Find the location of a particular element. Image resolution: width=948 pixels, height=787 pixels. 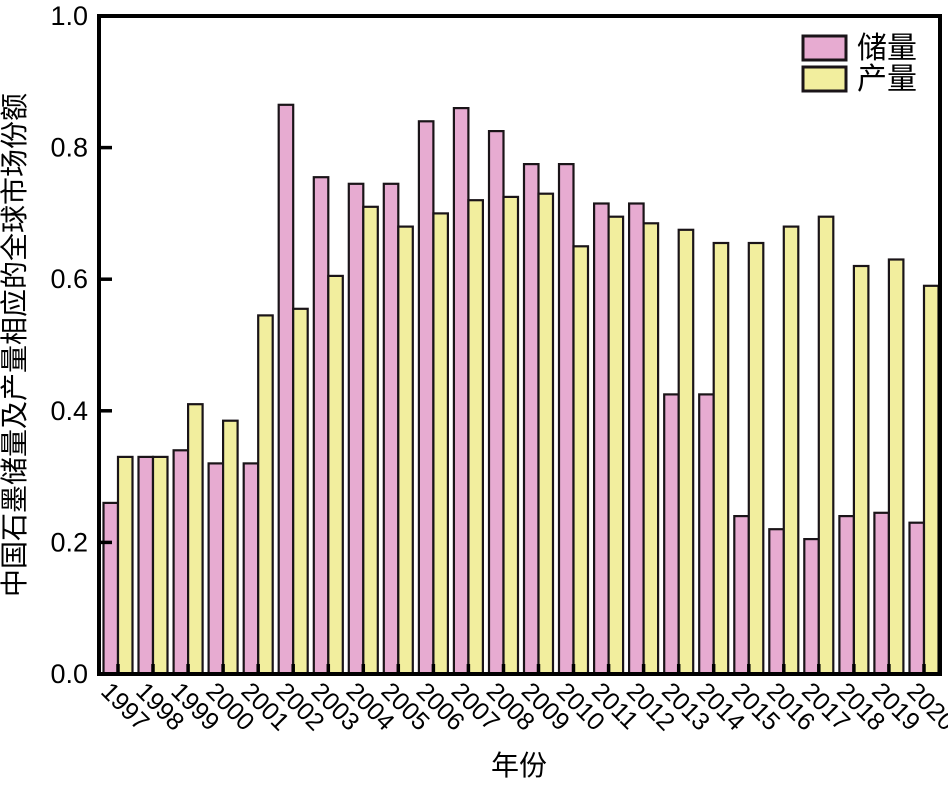

bar-production-1999 is located at coordinates (195, 539).